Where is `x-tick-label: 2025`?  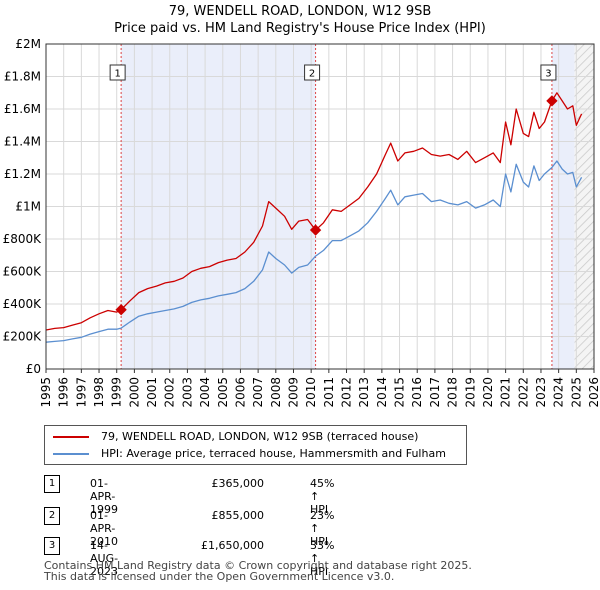 x-tick-label: 2025 is located at coordinates (576, 392).